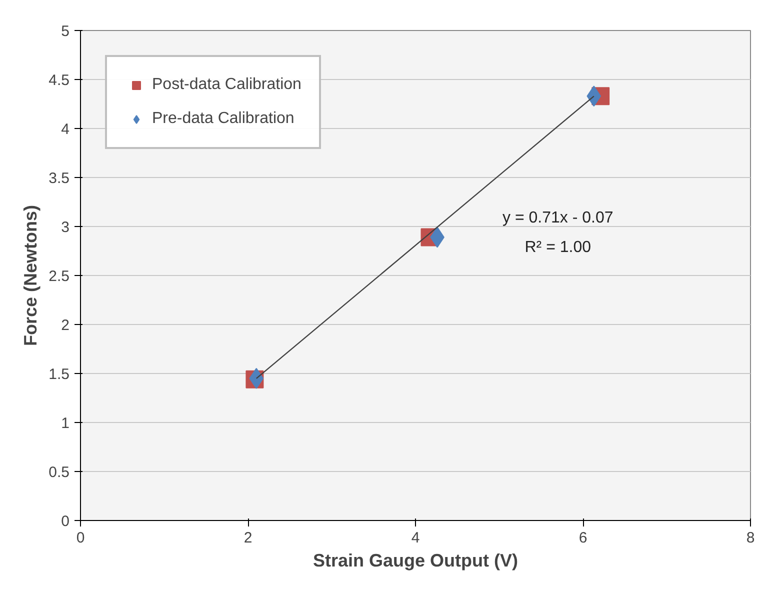 Image resolution: width=770 pixels, height=590 pixels. Describe the element at coordinates (415, 560) in the screenshot. I see `x-axis-title: Strain Gauge Output (V)` at that location.